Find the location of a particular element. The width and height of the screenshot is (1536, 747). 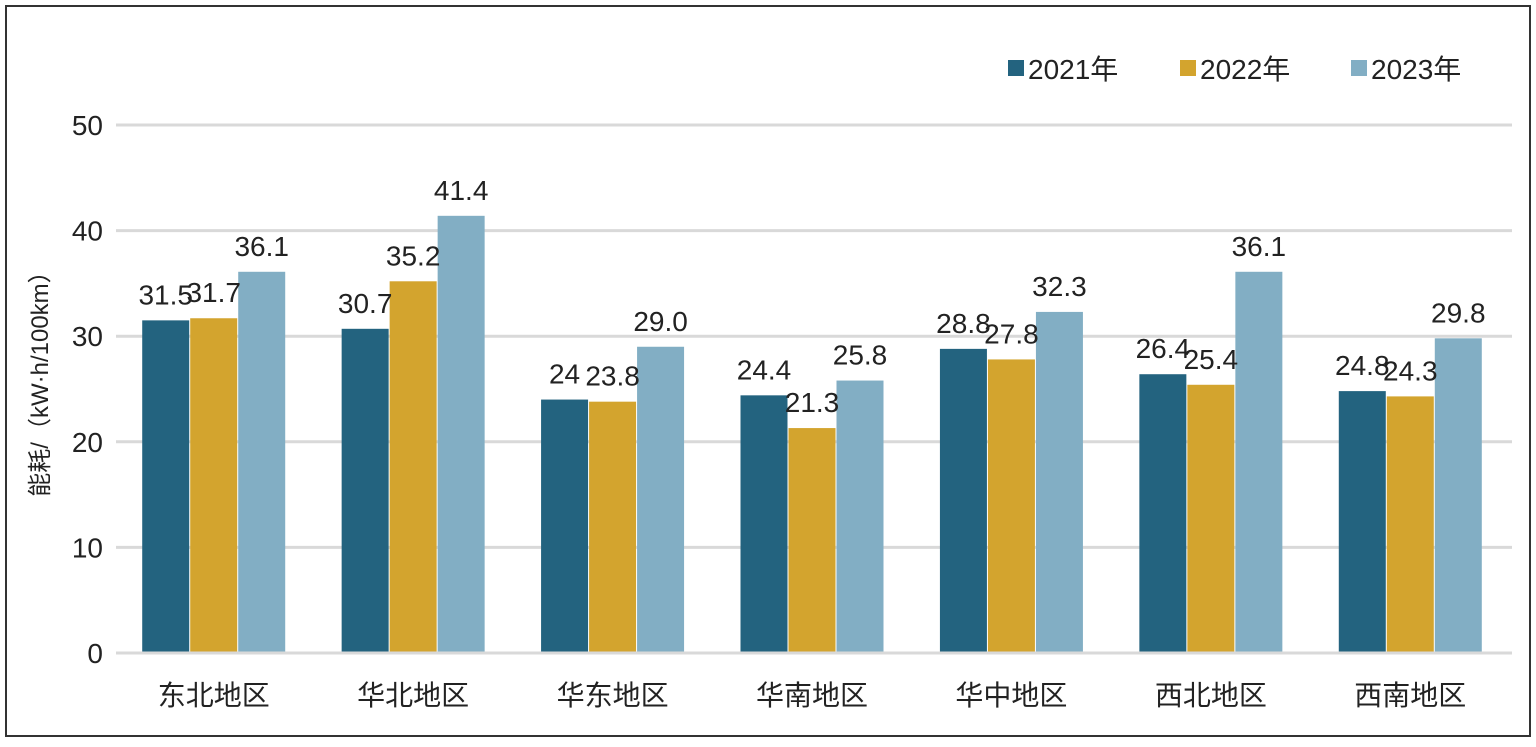

y-tick-label: 30 is located at coordinates (87, 336).